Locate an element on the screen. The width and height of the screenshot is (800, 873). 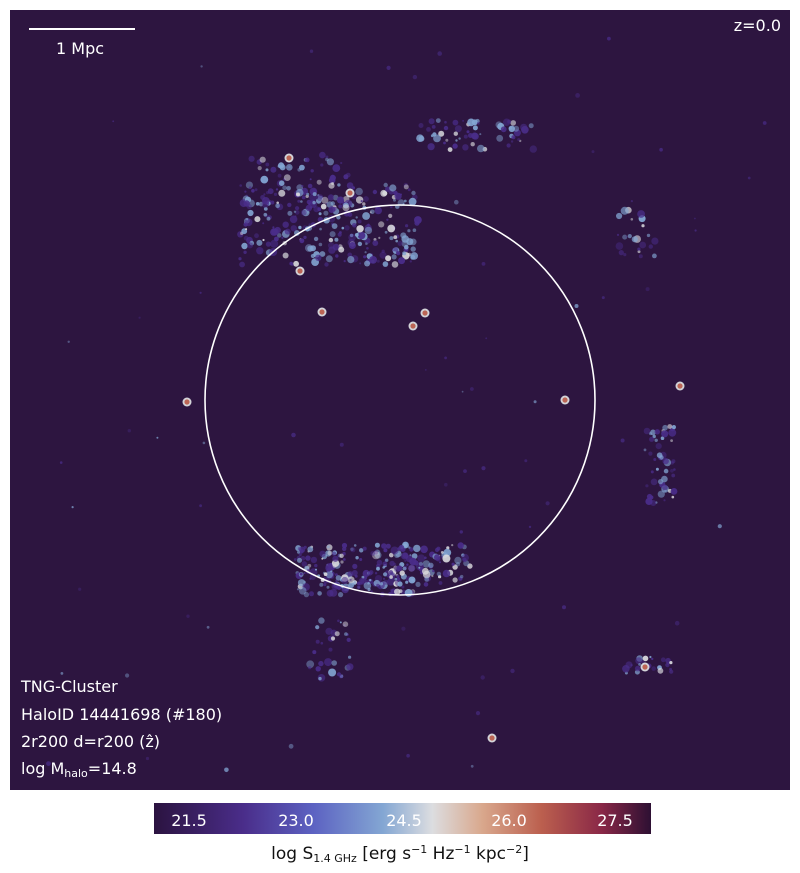
mass-subscript: halo is located at coordinates (76, 773).